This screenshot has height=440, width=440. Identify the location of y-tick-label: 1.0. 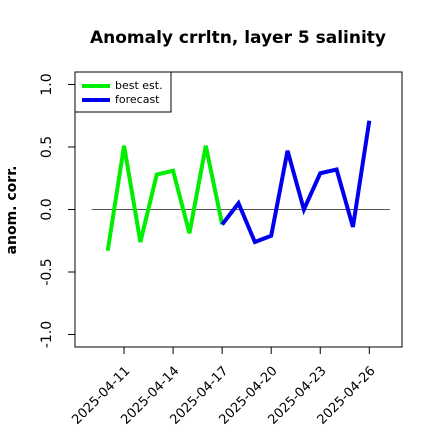
(47, 84).